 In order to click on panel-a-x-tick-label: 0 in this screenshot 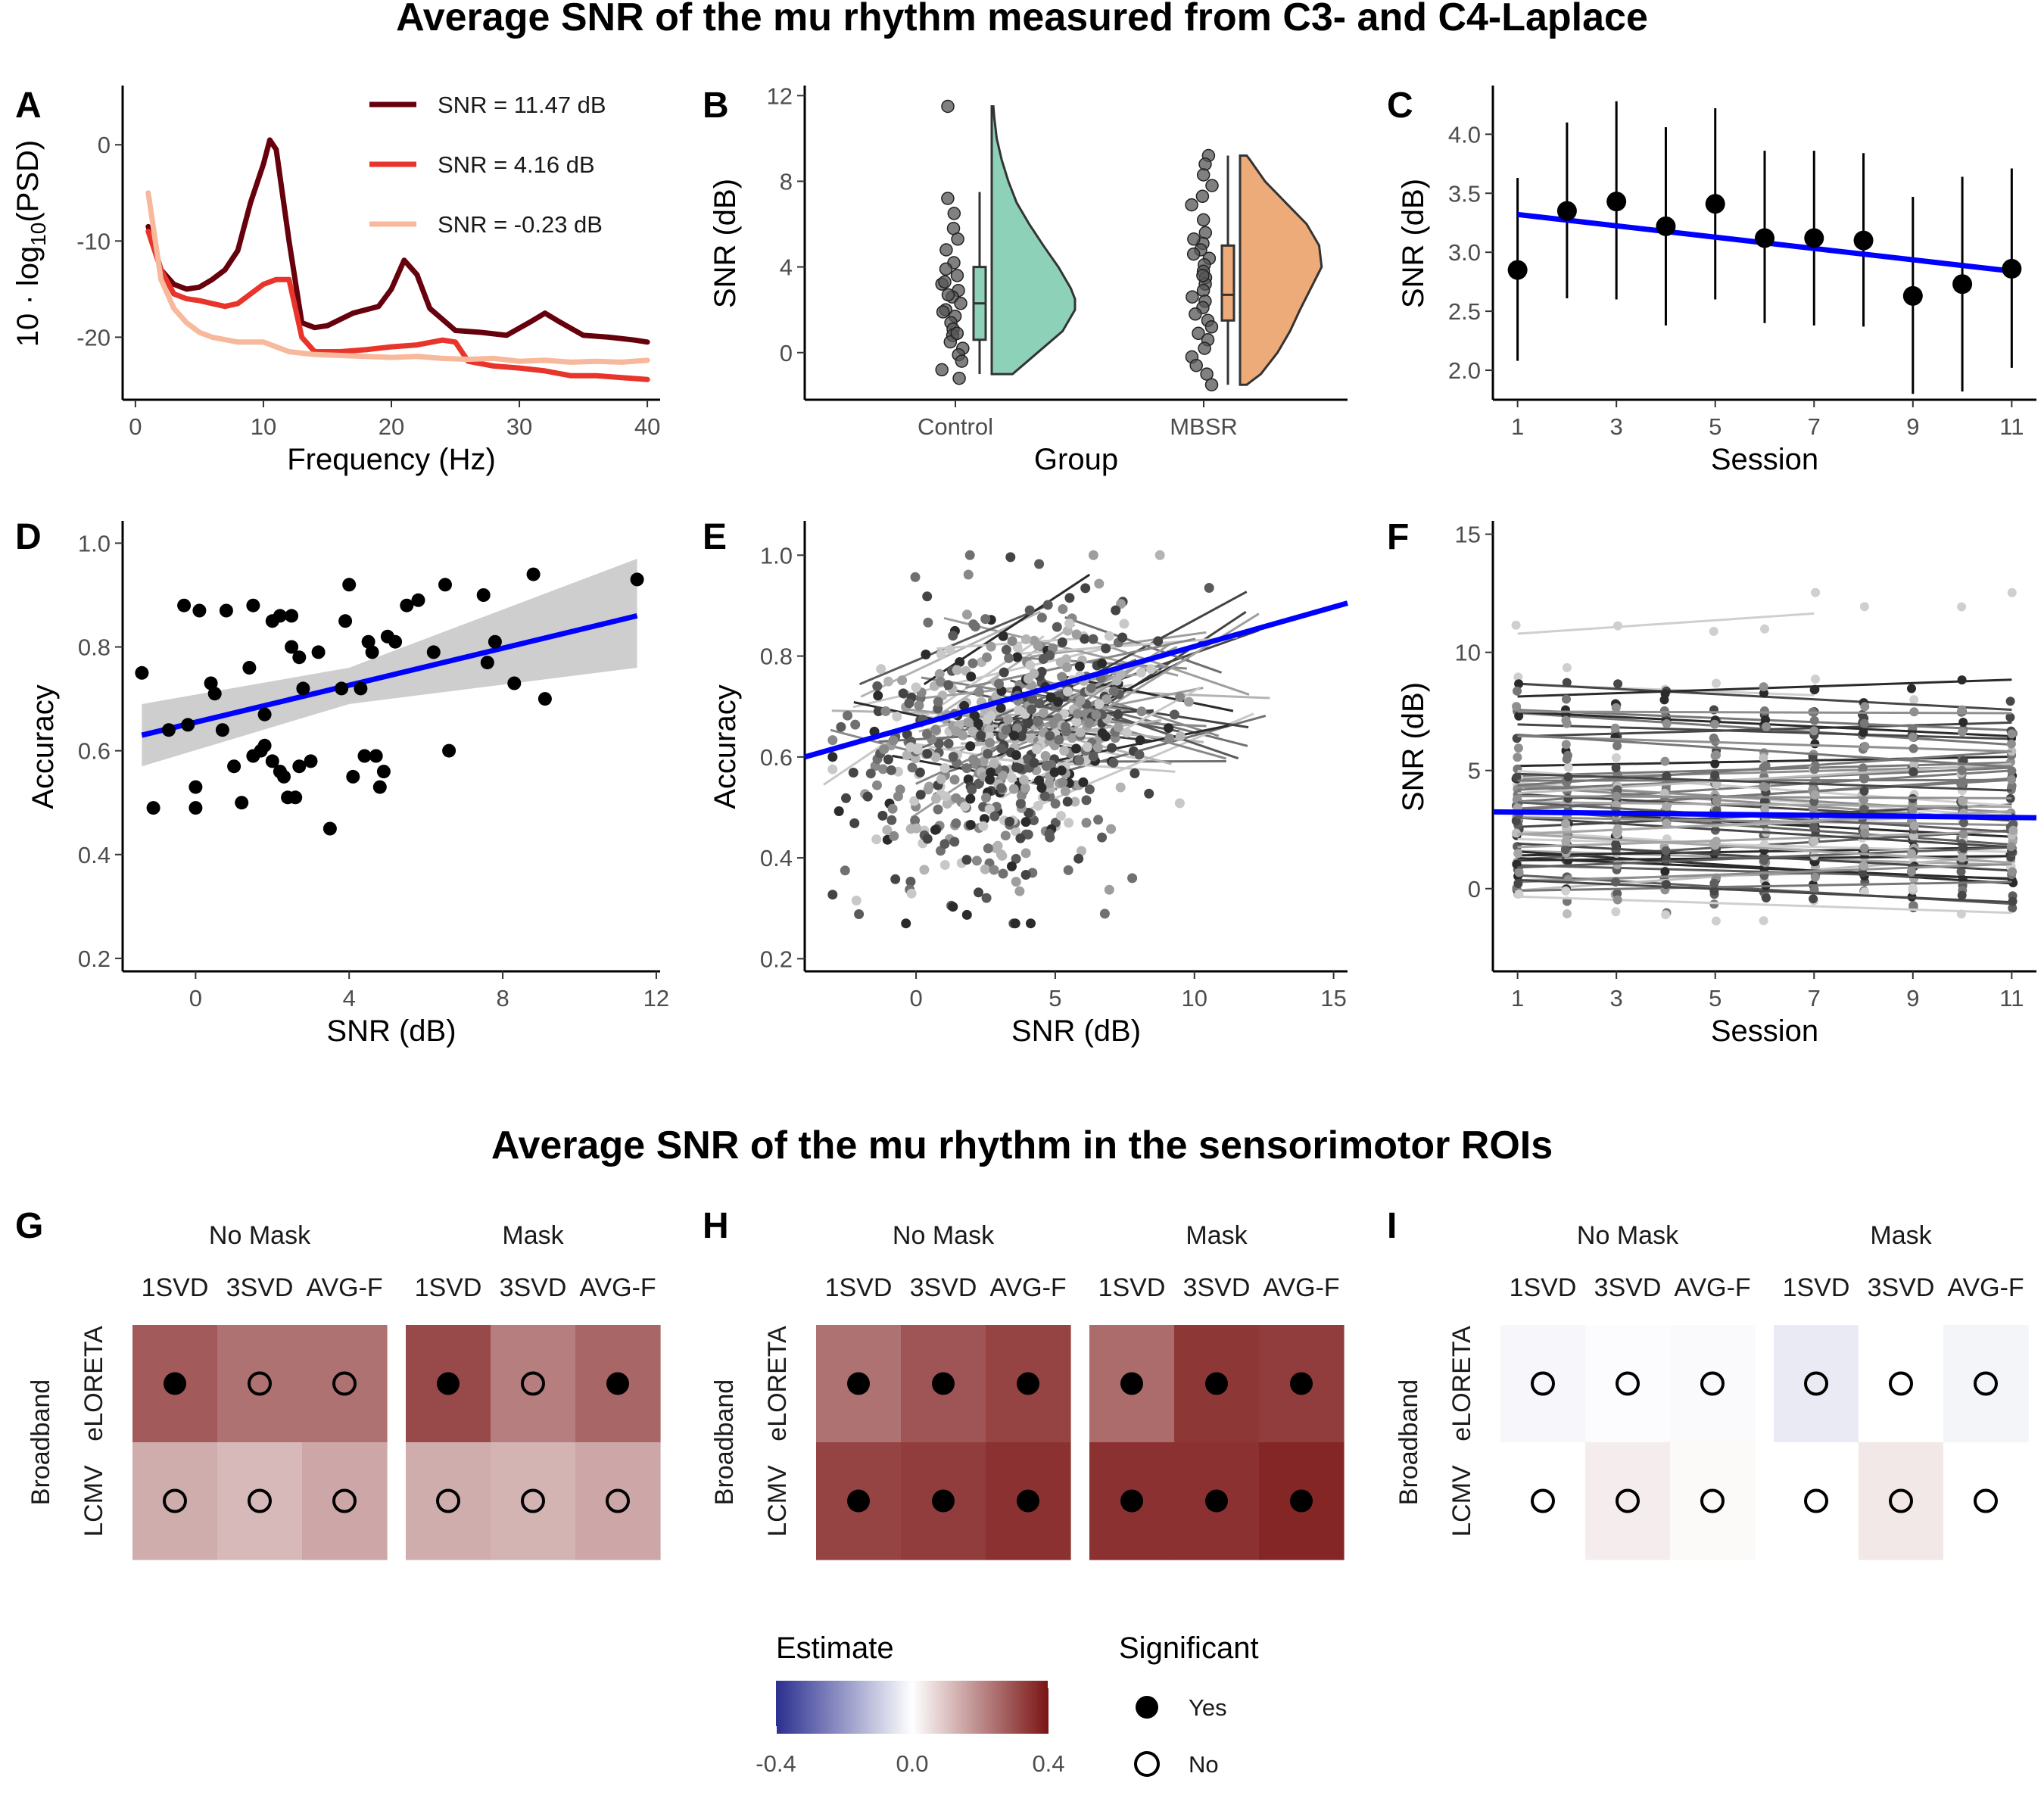, I will do `click(135, 426)`.